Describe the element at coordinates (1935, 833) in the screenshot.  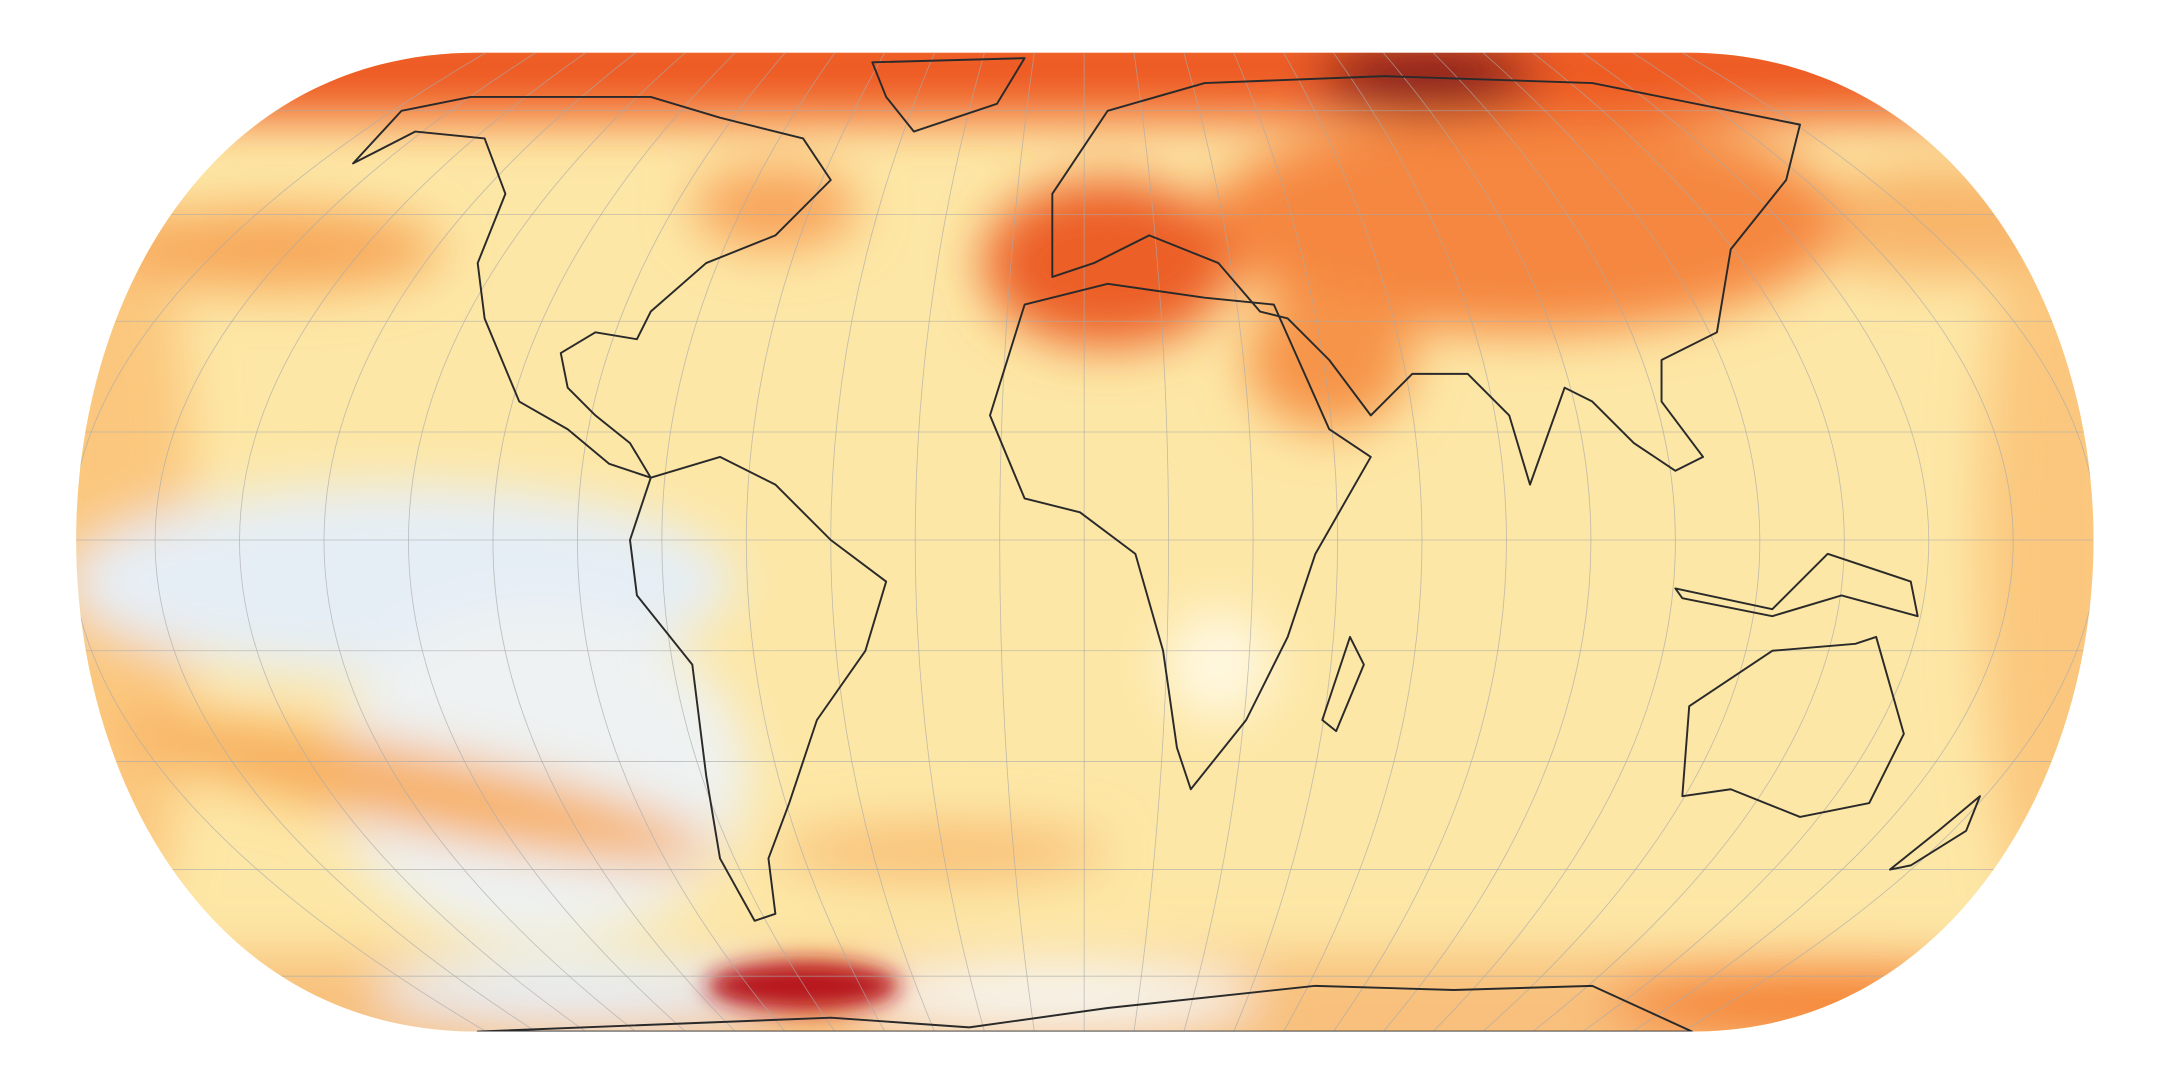
I see `new-zealand` at that location.